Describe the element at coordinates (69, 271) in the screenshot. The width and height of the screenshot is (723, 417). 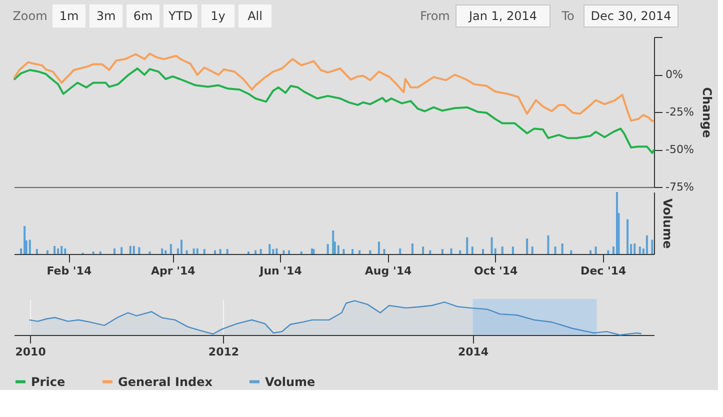
I see `x-tick-label: Feb '14` at that location.